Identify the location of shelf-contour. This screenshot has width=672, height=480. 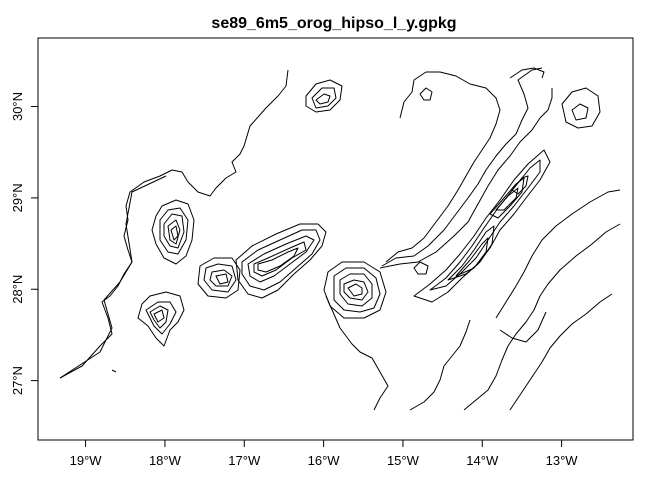
(466, 178).